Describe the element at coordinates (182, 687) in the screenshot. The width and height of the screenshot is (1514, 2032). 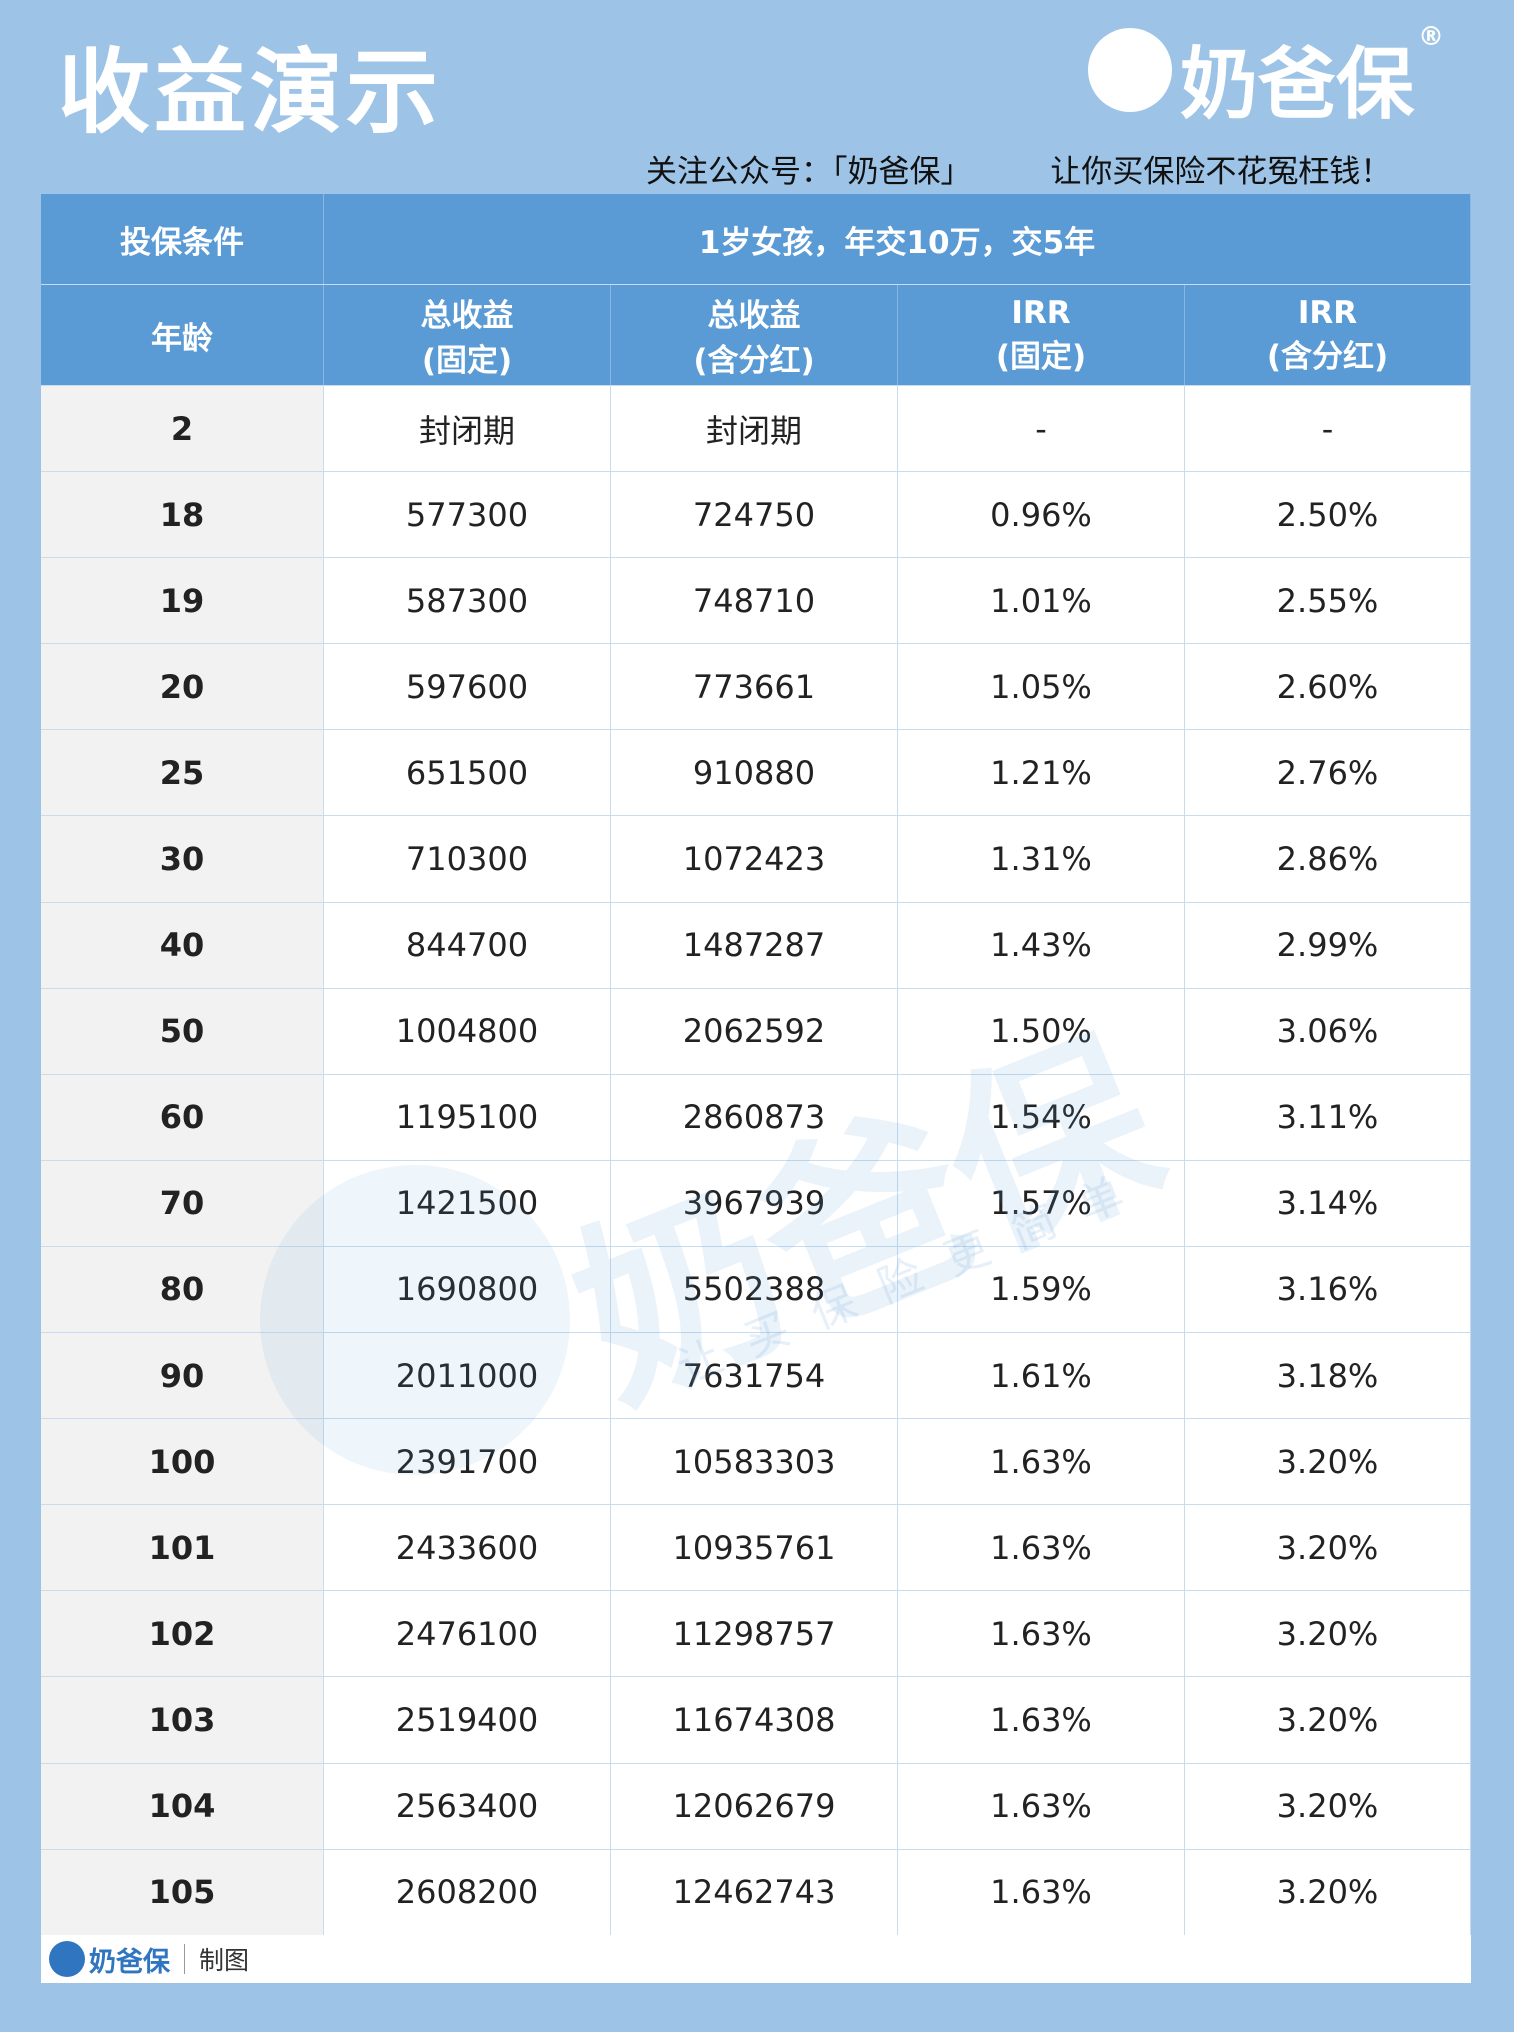
I see `cell: 20` at that location.